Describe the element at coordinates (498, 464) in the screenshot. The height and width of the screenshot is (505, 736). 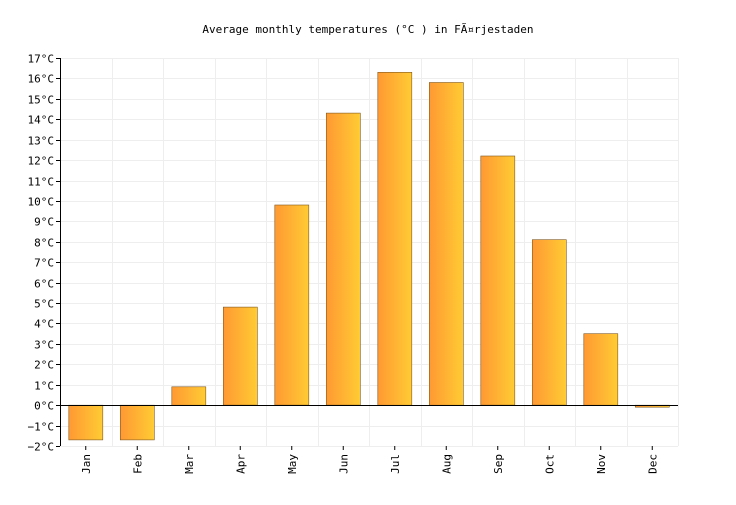
I see `x-tick-label: Sep` at that location.